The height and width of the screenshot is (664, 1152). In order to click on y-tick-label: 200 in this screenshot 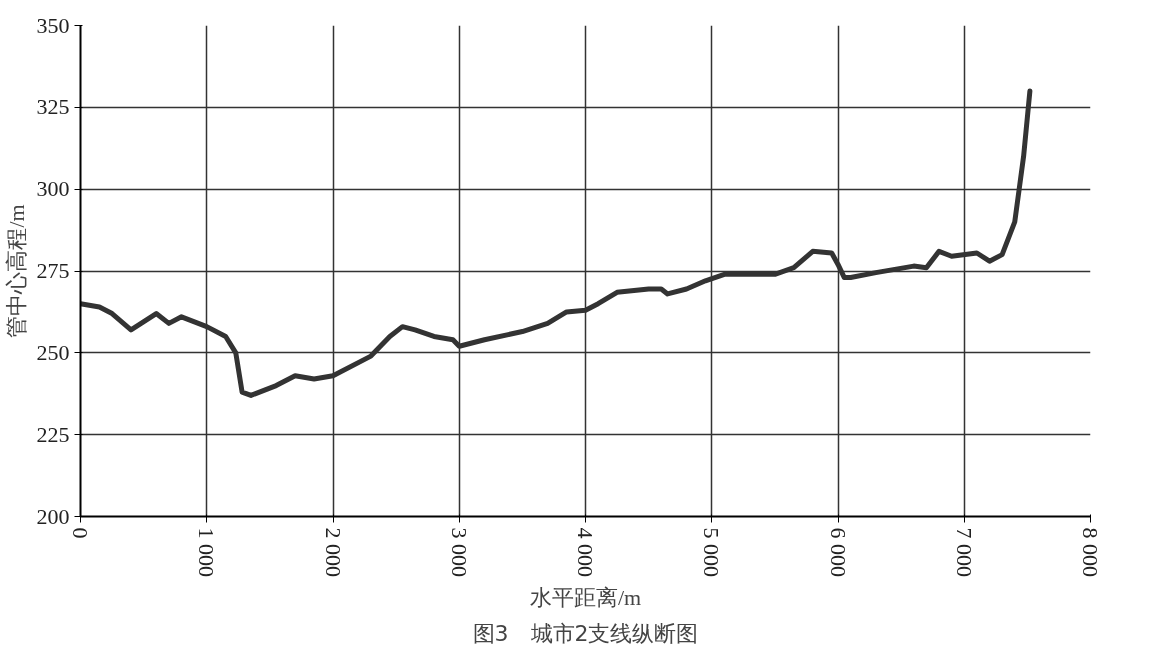, I will do `click(53, 516)`.